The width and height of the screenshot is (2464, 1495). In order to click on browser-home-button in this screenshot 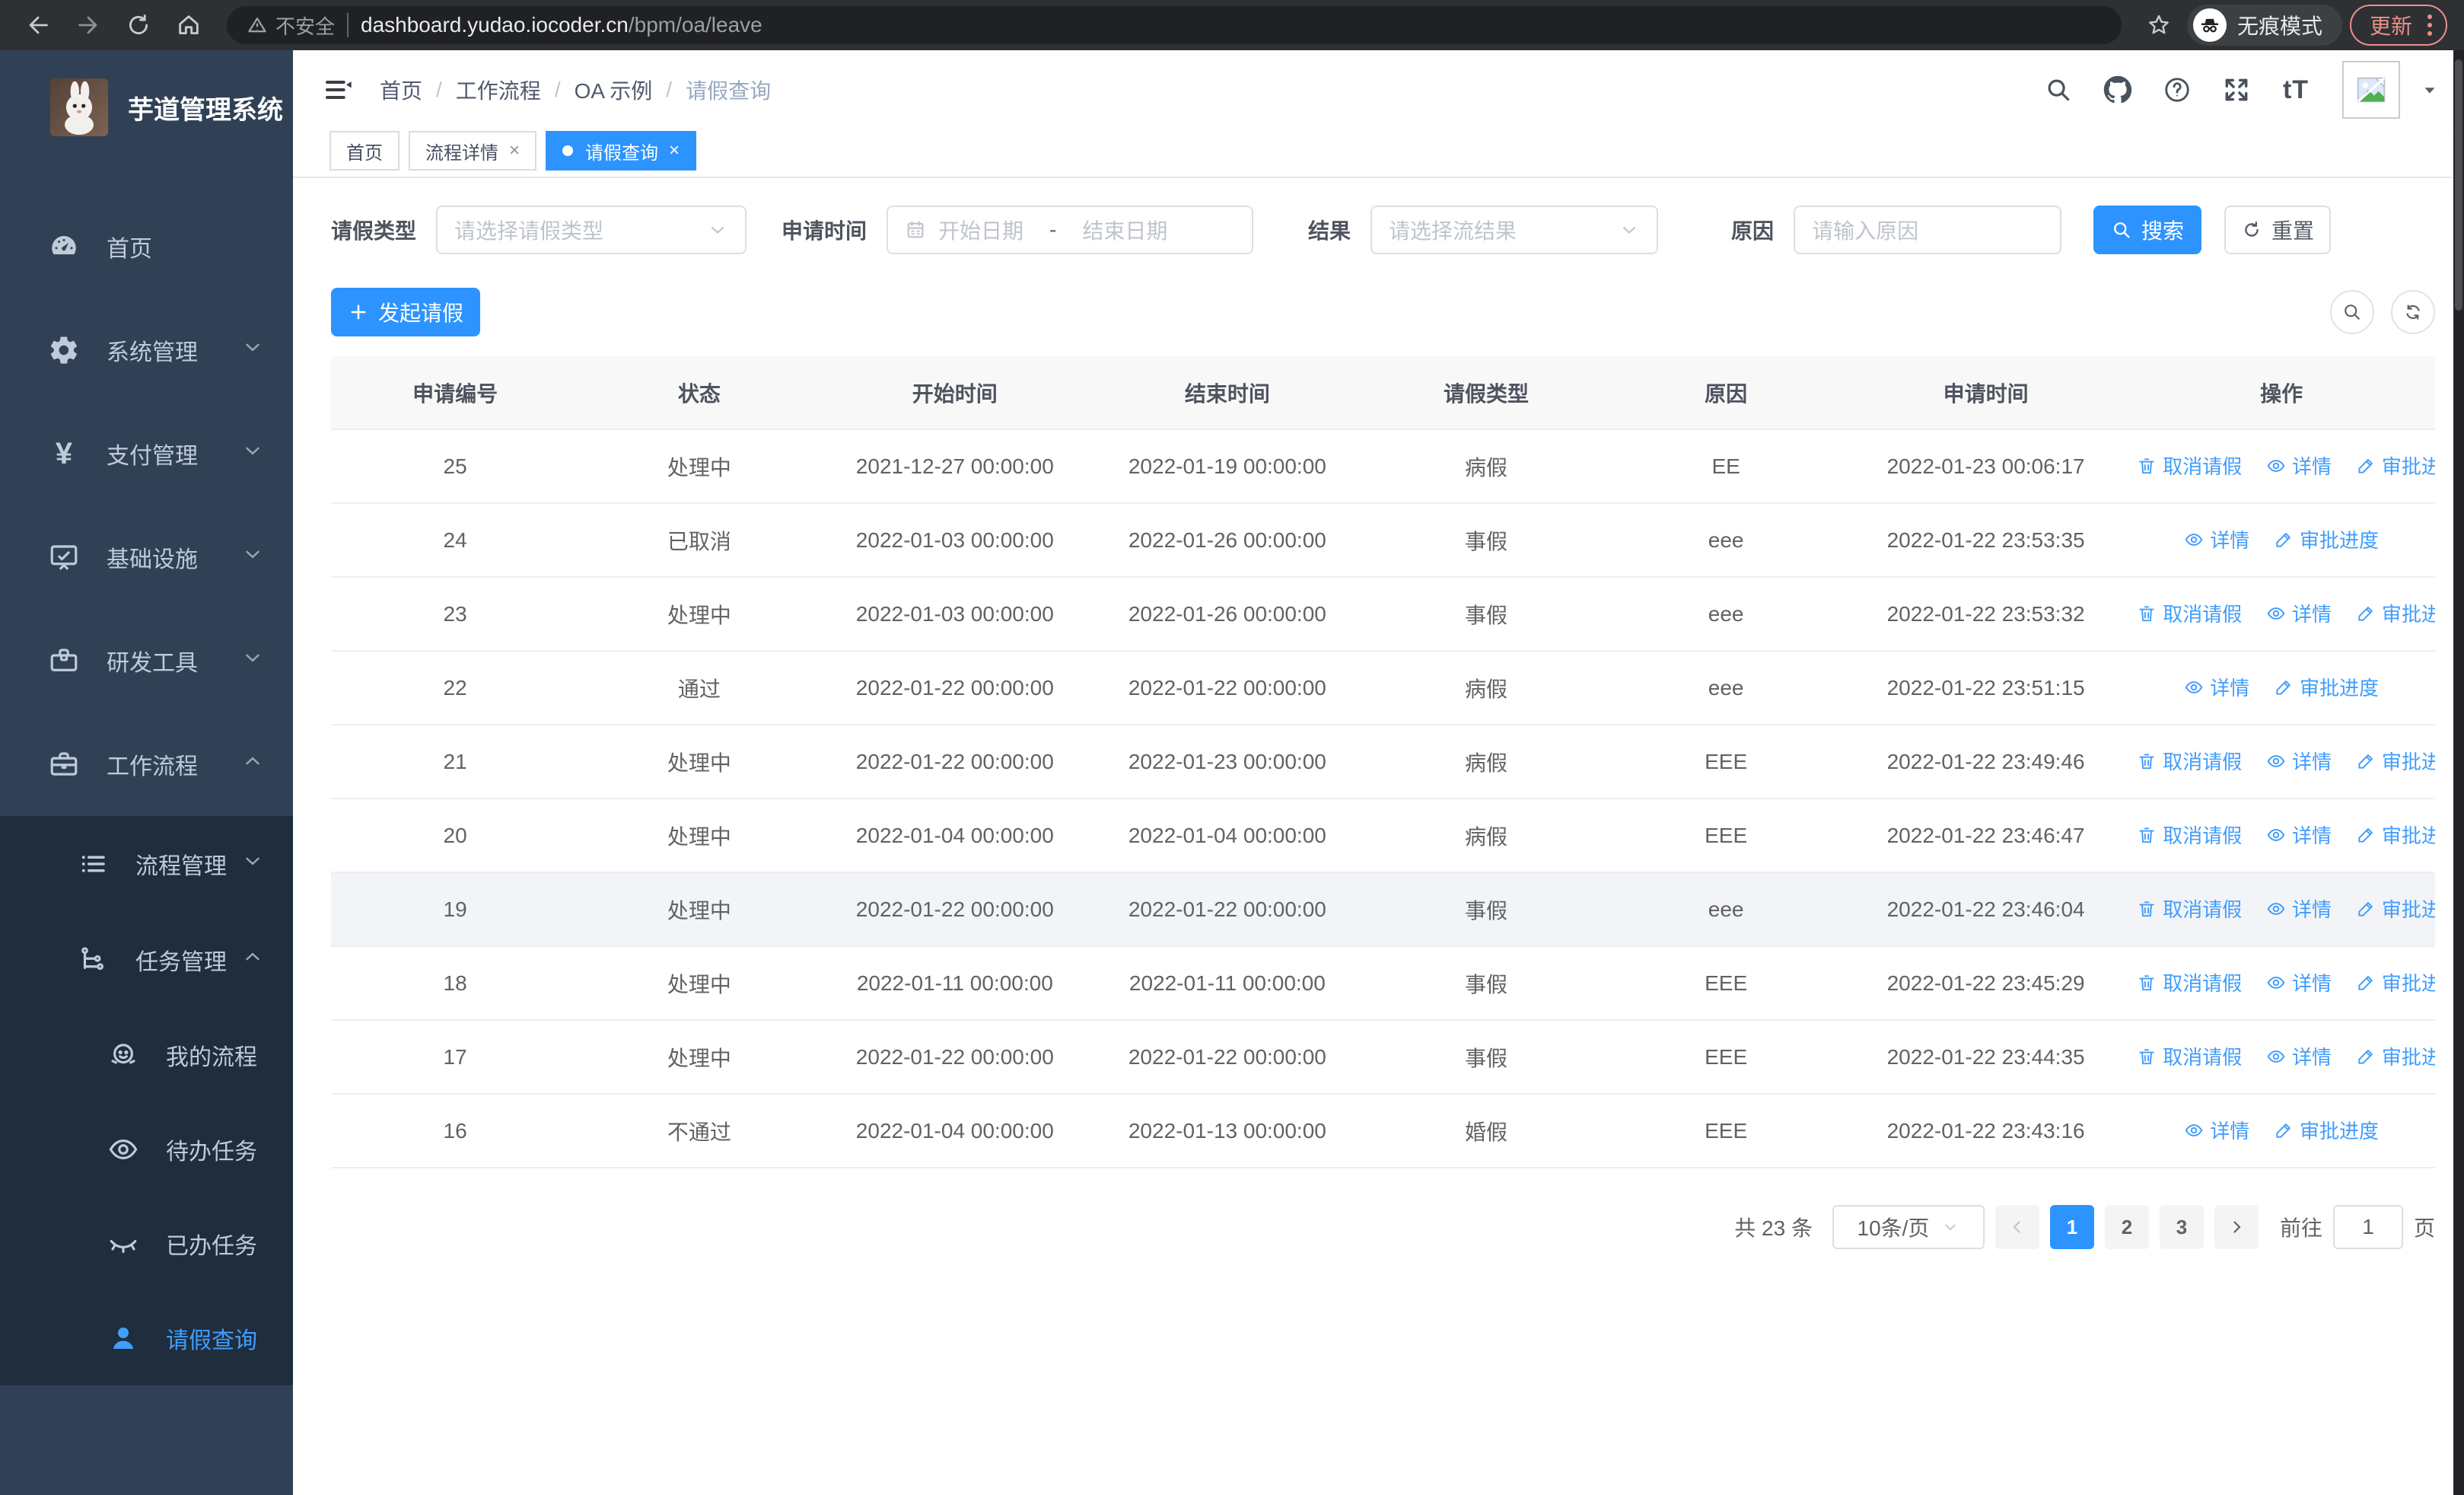, I will do `click(188, 25)`.